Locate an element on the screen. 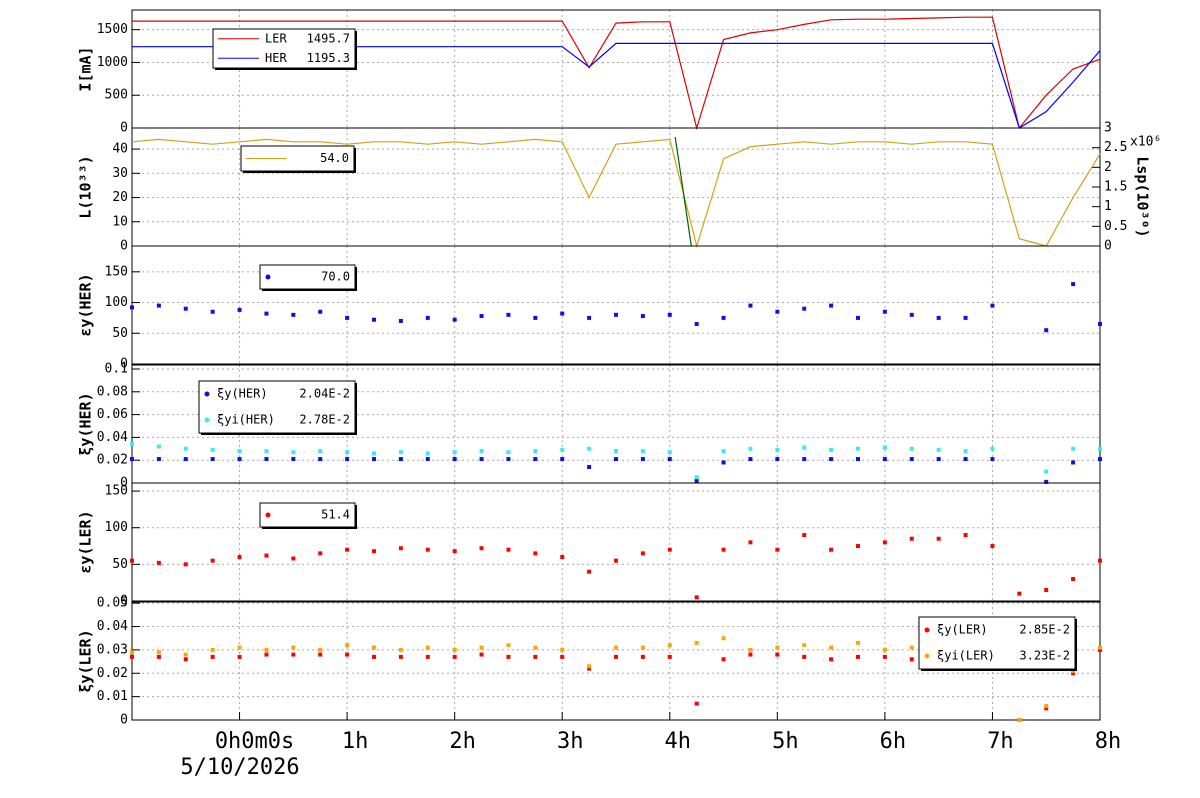 The image size is (1200, 798). y2-unit: x10⁶ is located at coordinates (1145, 142).